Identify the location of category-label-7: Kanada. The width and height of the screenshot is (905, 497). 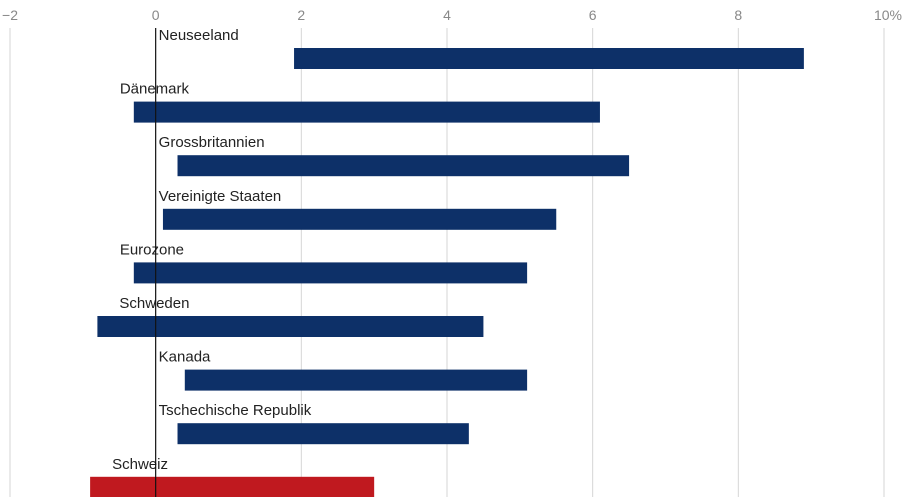
(185, 357).